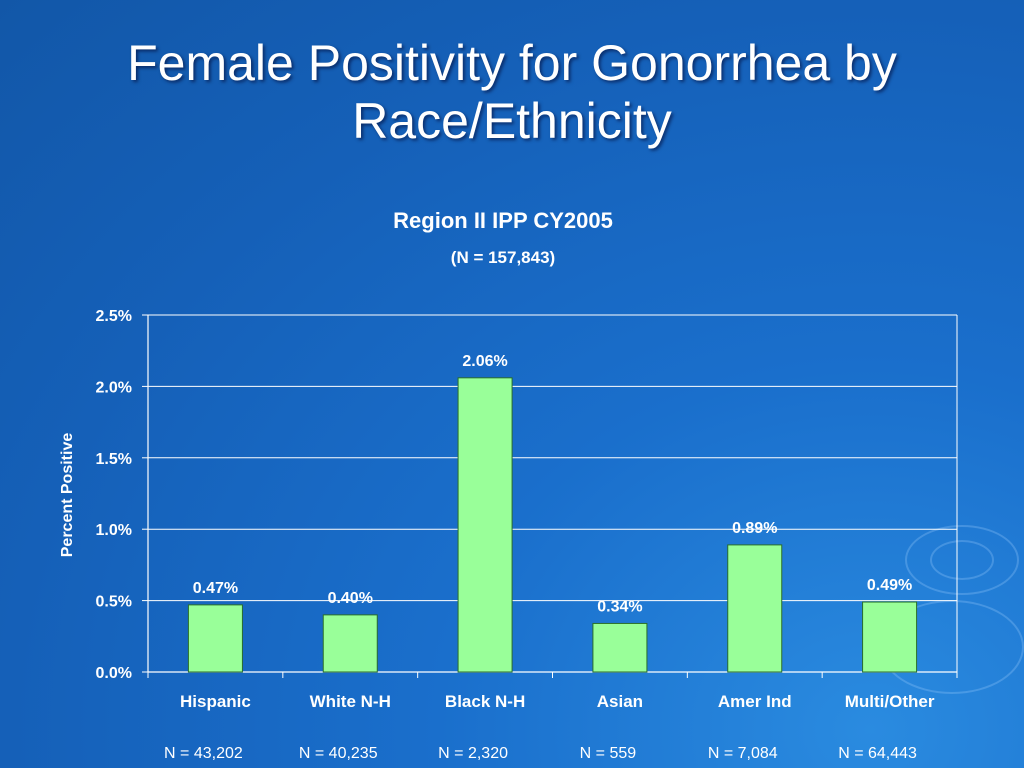 The height and width of the screenshot is (768, 1024). I want to click on x-tick-label: Hispanic, so click(215, 701).